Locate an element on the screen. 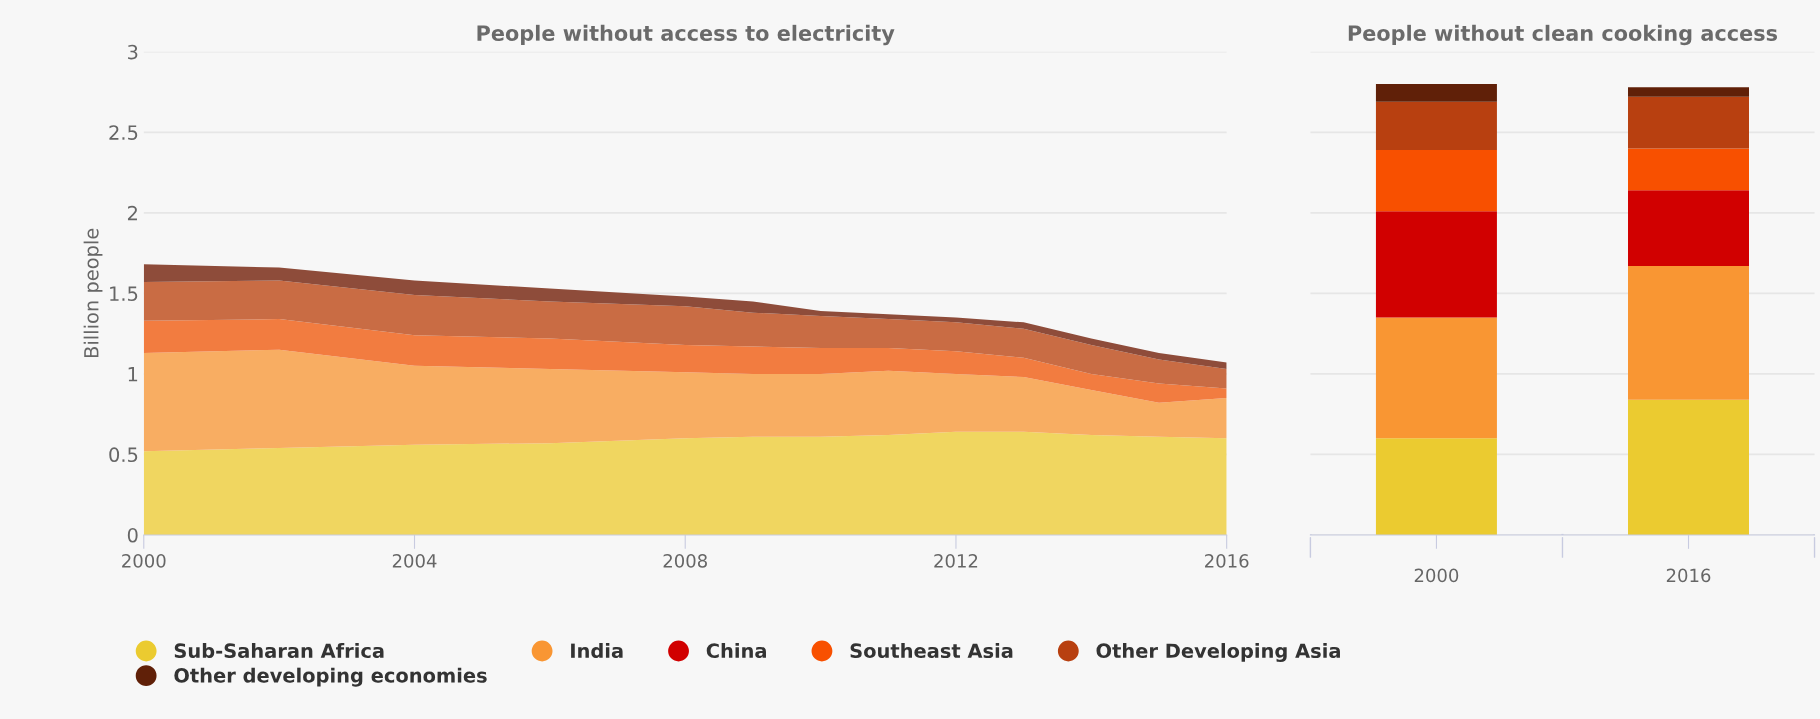  legend-label: Other developing economies is located at coordinates (330, 677).